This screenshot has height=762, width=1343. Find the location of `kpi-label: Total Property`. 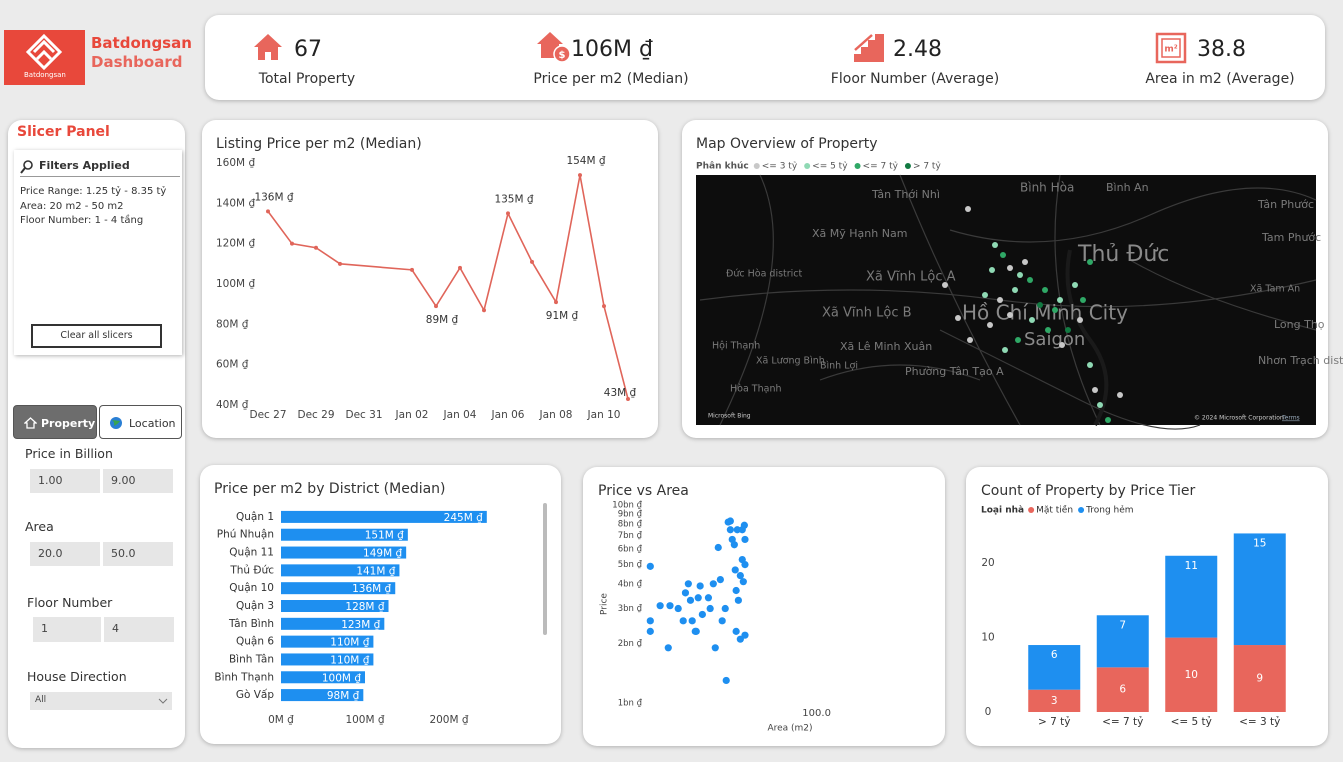

kpi-label: Total Property is located at coordinates (307, 79).